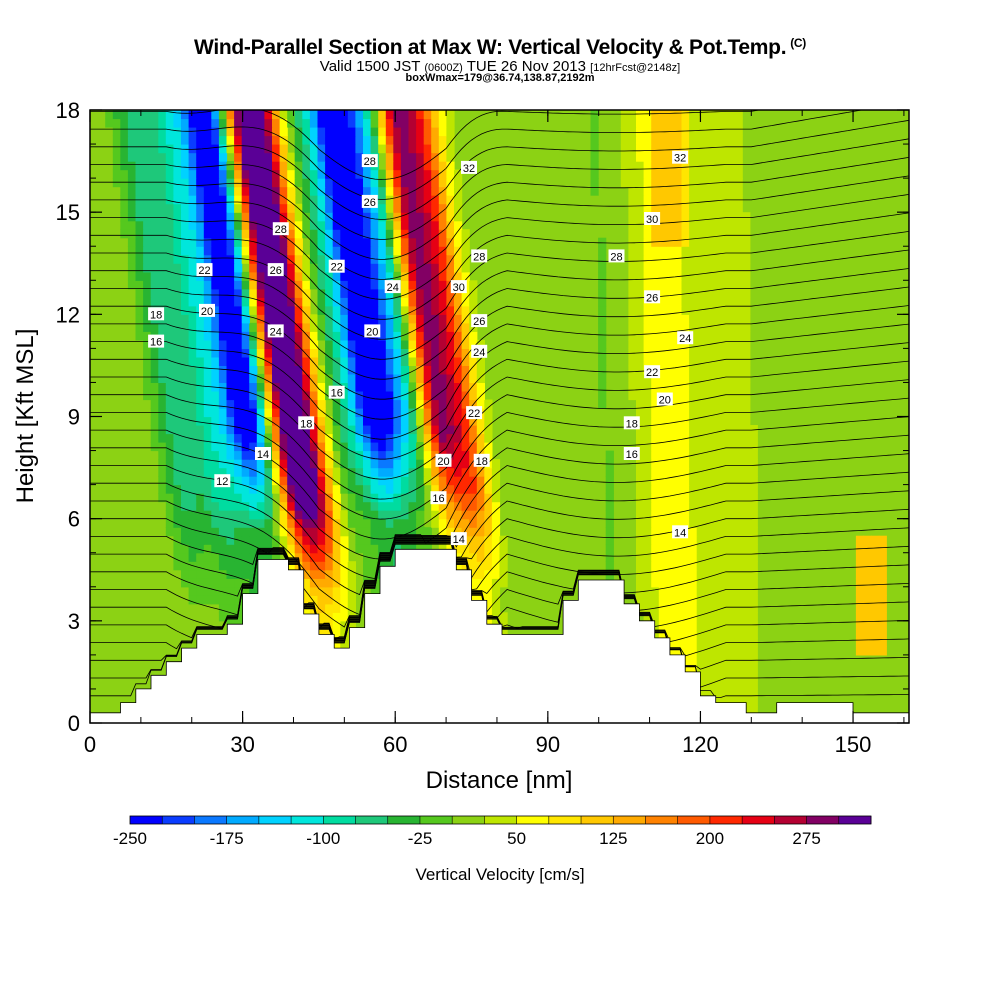  Describe the element at coordinates (482, 462) in the screenshot. I see `contour-label-text: 18` at that location.